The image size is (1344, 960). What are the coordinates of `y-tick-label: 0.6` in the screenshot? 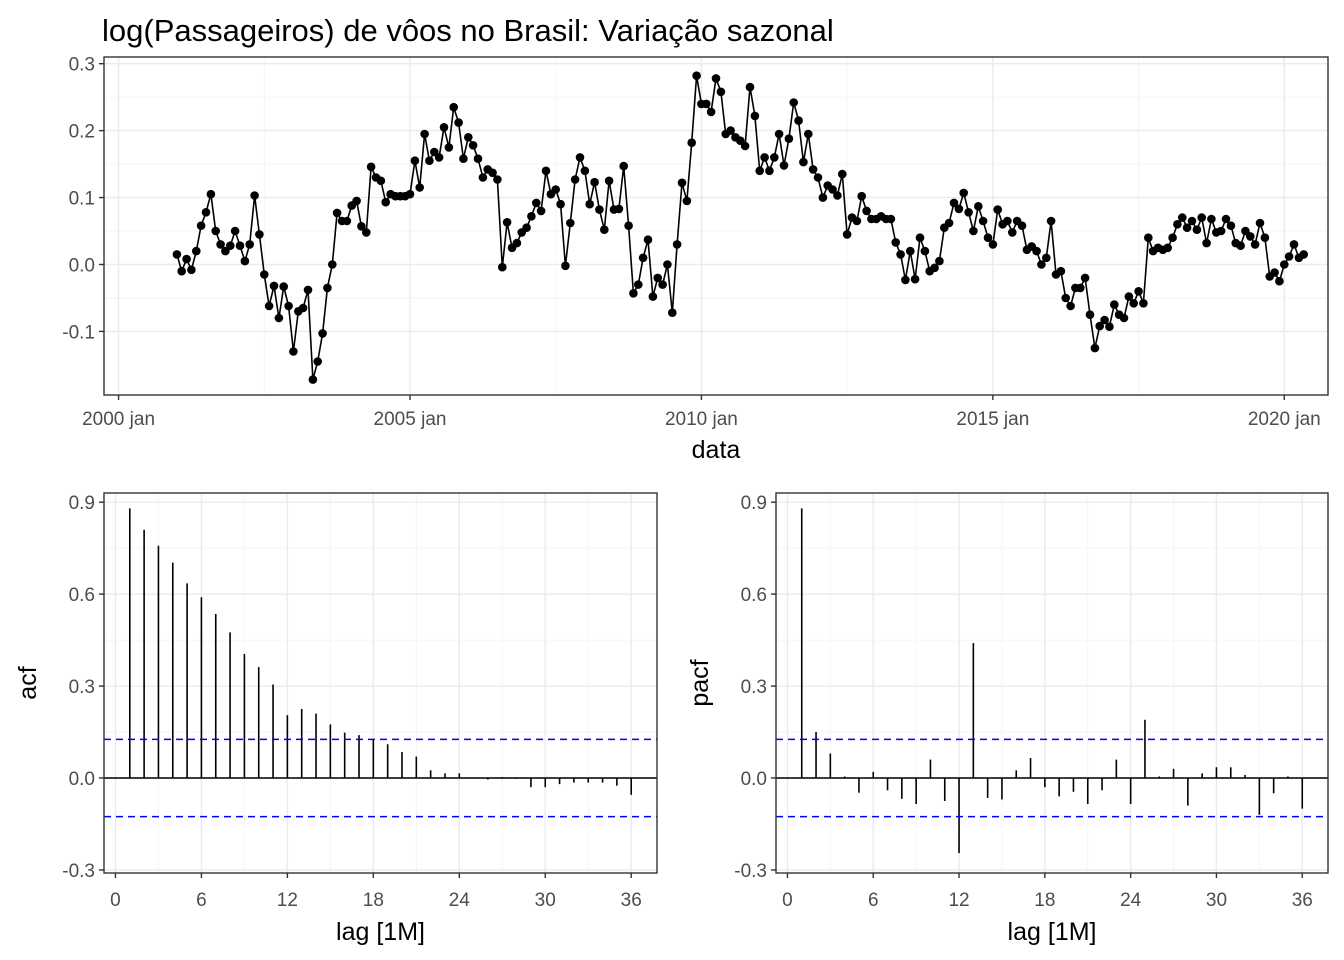 It's located at (82, 595).